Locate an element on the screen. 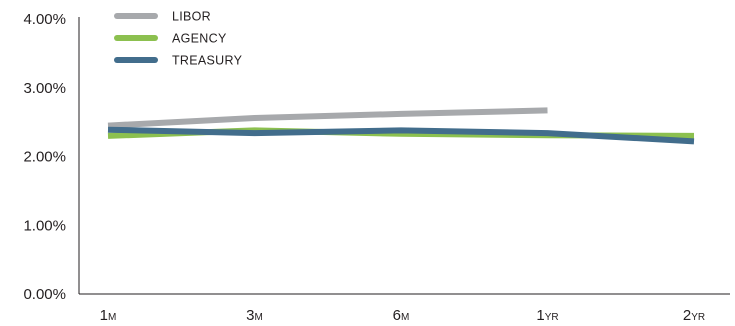  y-axis: 0.00% 1.00% 2.00% 3.00% 4.00% is located at coordinates (51, 157).